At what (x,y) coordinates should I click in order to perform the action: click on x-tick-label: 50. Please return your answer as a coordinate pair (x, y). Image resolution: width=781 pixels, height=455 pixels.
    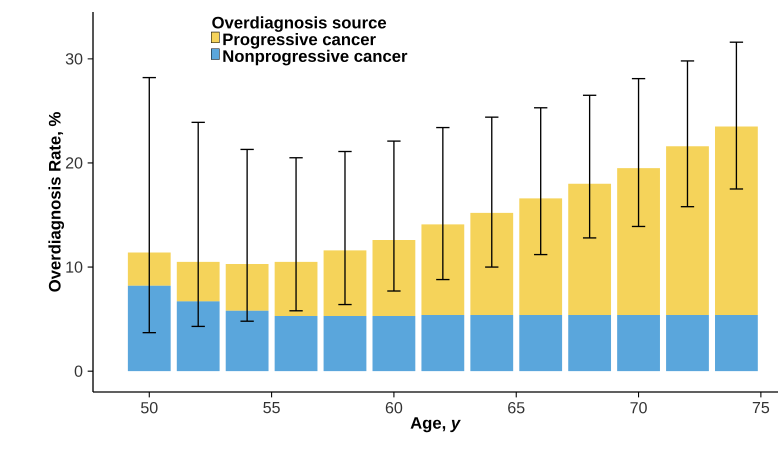
    Looking at the image, I should click on (149, 408).